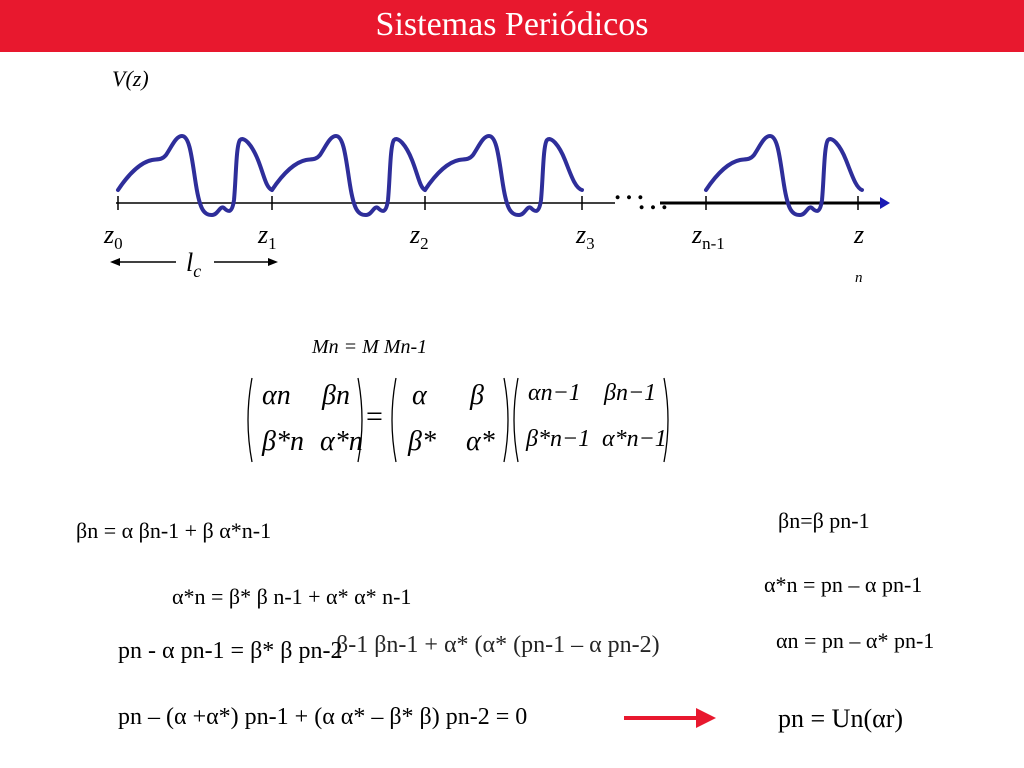 Image resolution: width=1024 pixels, height=768 pixels. What do you see at coordinates (267, 237) in the screenshot?
I see `z1-label: z1` at bounding box center [267, 237].